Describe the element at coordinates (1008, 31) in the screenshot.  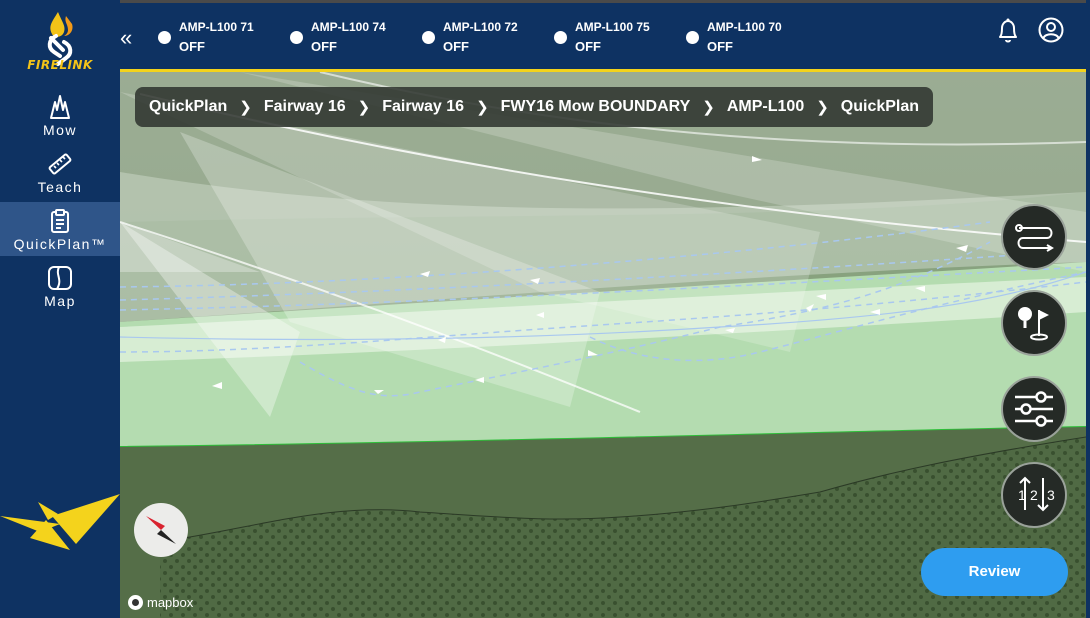
I see `bell-icon` at that location.